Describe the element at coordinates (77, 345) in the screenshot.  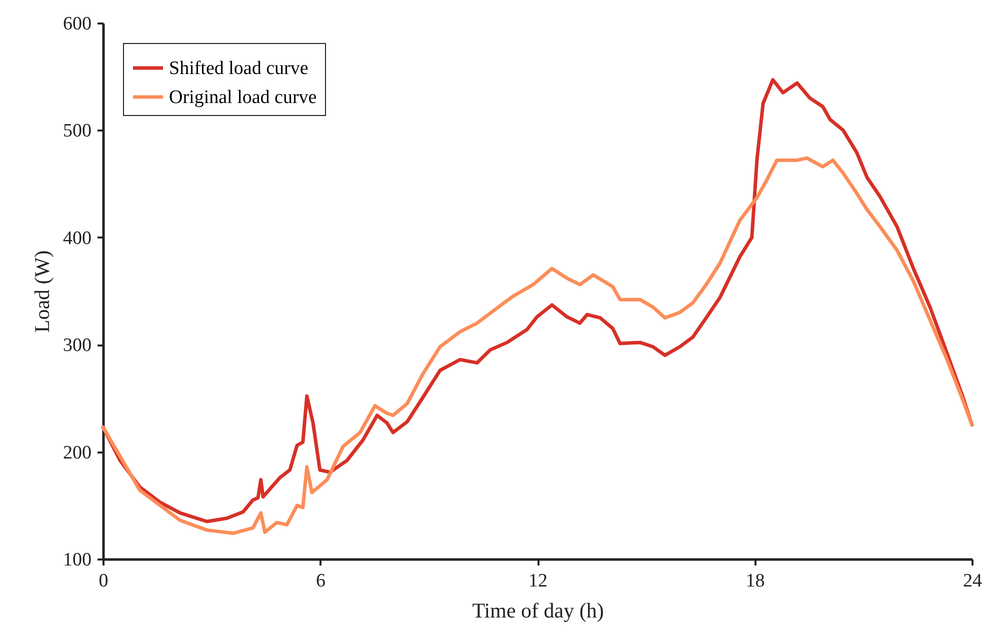
I see `y-tick-label: 300` at that location.